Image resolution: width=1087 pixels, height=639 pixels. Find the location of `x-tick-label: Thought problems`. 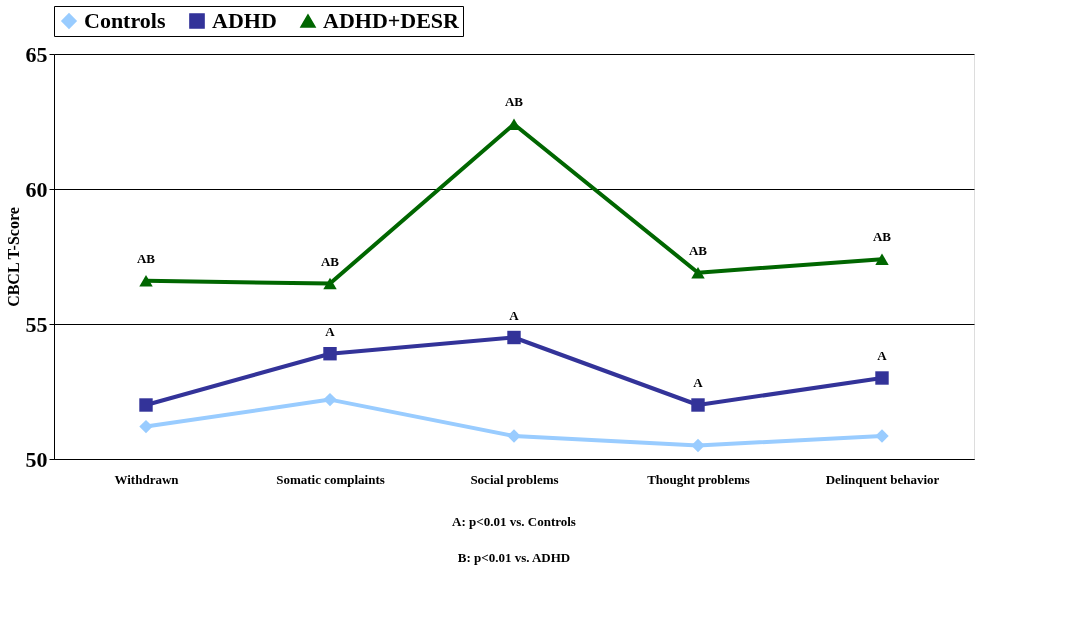

x-tick-label: Thought problems is located at coordinates (698, 479).